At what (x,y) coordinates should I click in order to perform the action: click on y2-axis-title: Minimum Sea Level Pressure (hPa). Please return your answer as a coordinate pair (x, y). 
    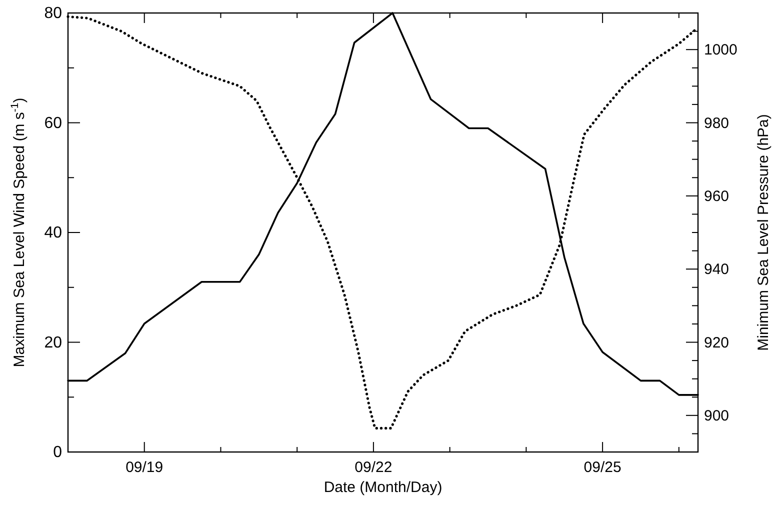
    Looking at the image, I should click on (763, 232).